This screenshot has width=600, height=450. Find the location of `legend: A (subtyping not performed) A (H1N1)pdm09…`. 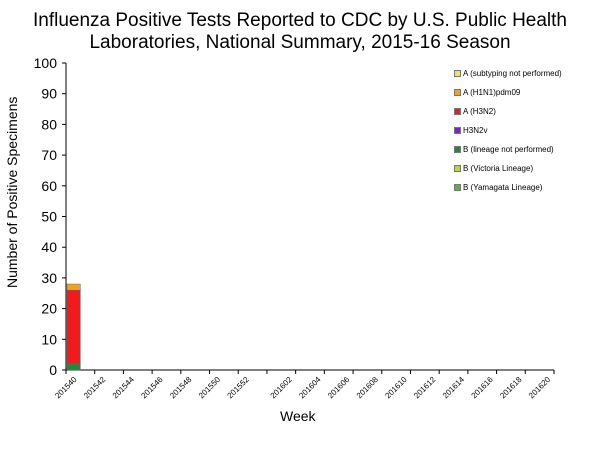

legend: A (subtyping not performed) A (H1N1)pdm09… is located at coordinates (508, 130).